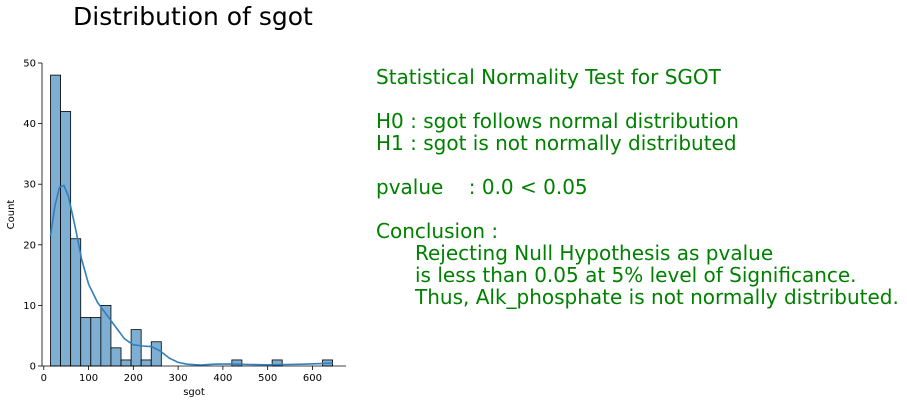 The image size is (907, 404). I want to click on stats-heading: Statistical Normality Test for SGOT, so click(548, 77).